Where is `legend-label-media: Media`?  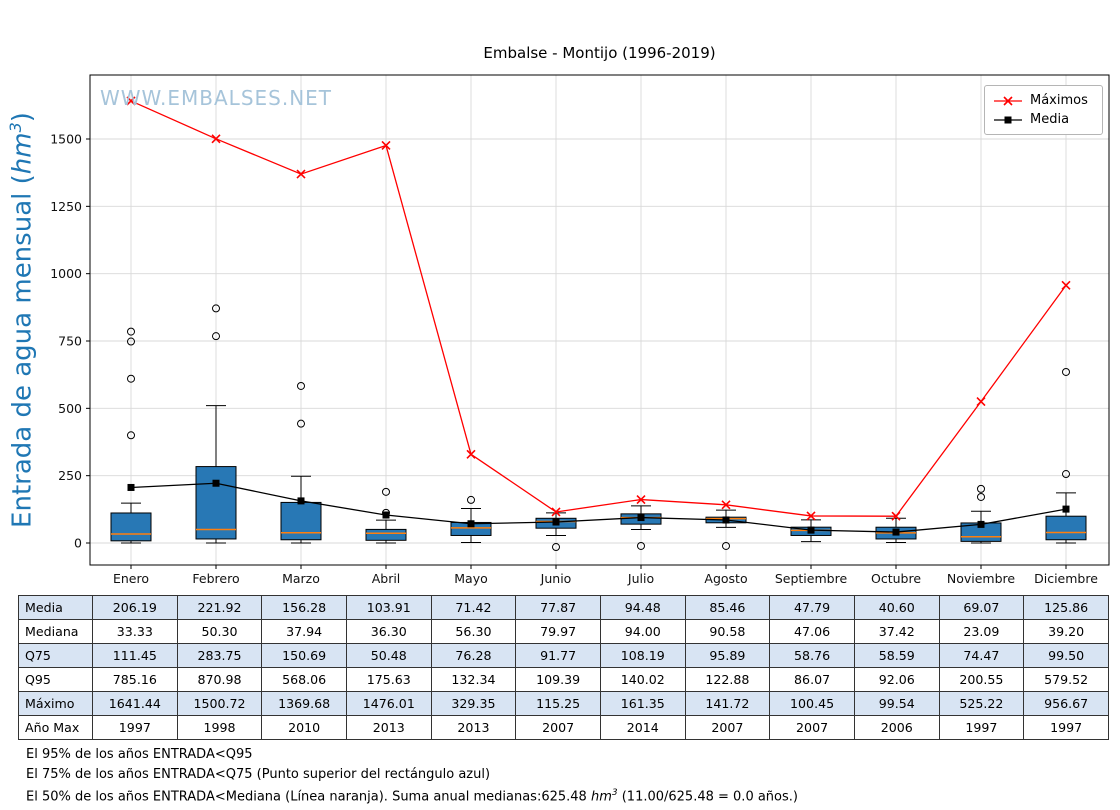 legend-label-media: Media is located at coordinates (1050, 119).